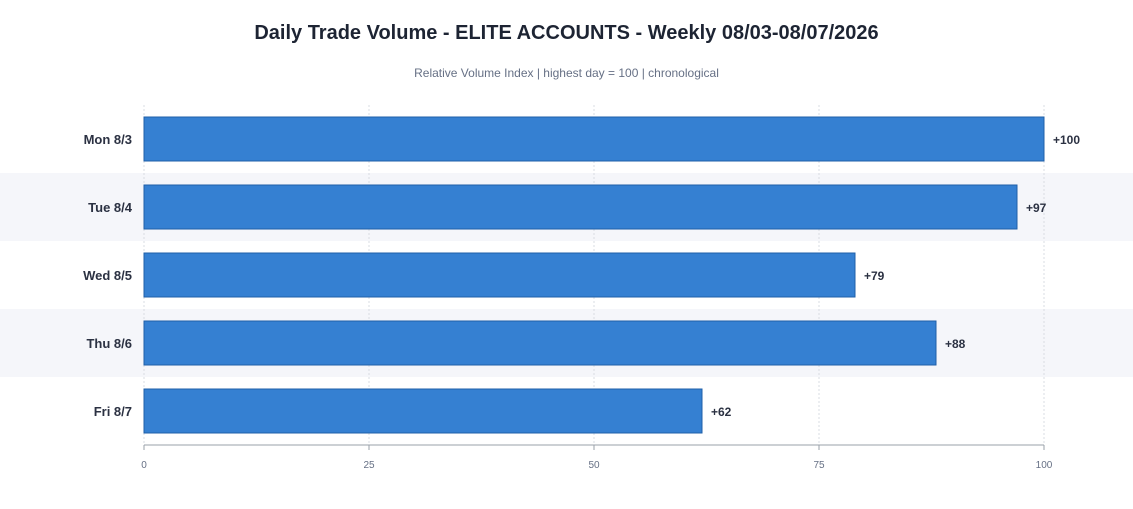 The image size is (1133, 509). I want to click on category-label: Fri 8/7, so click(113, 411).